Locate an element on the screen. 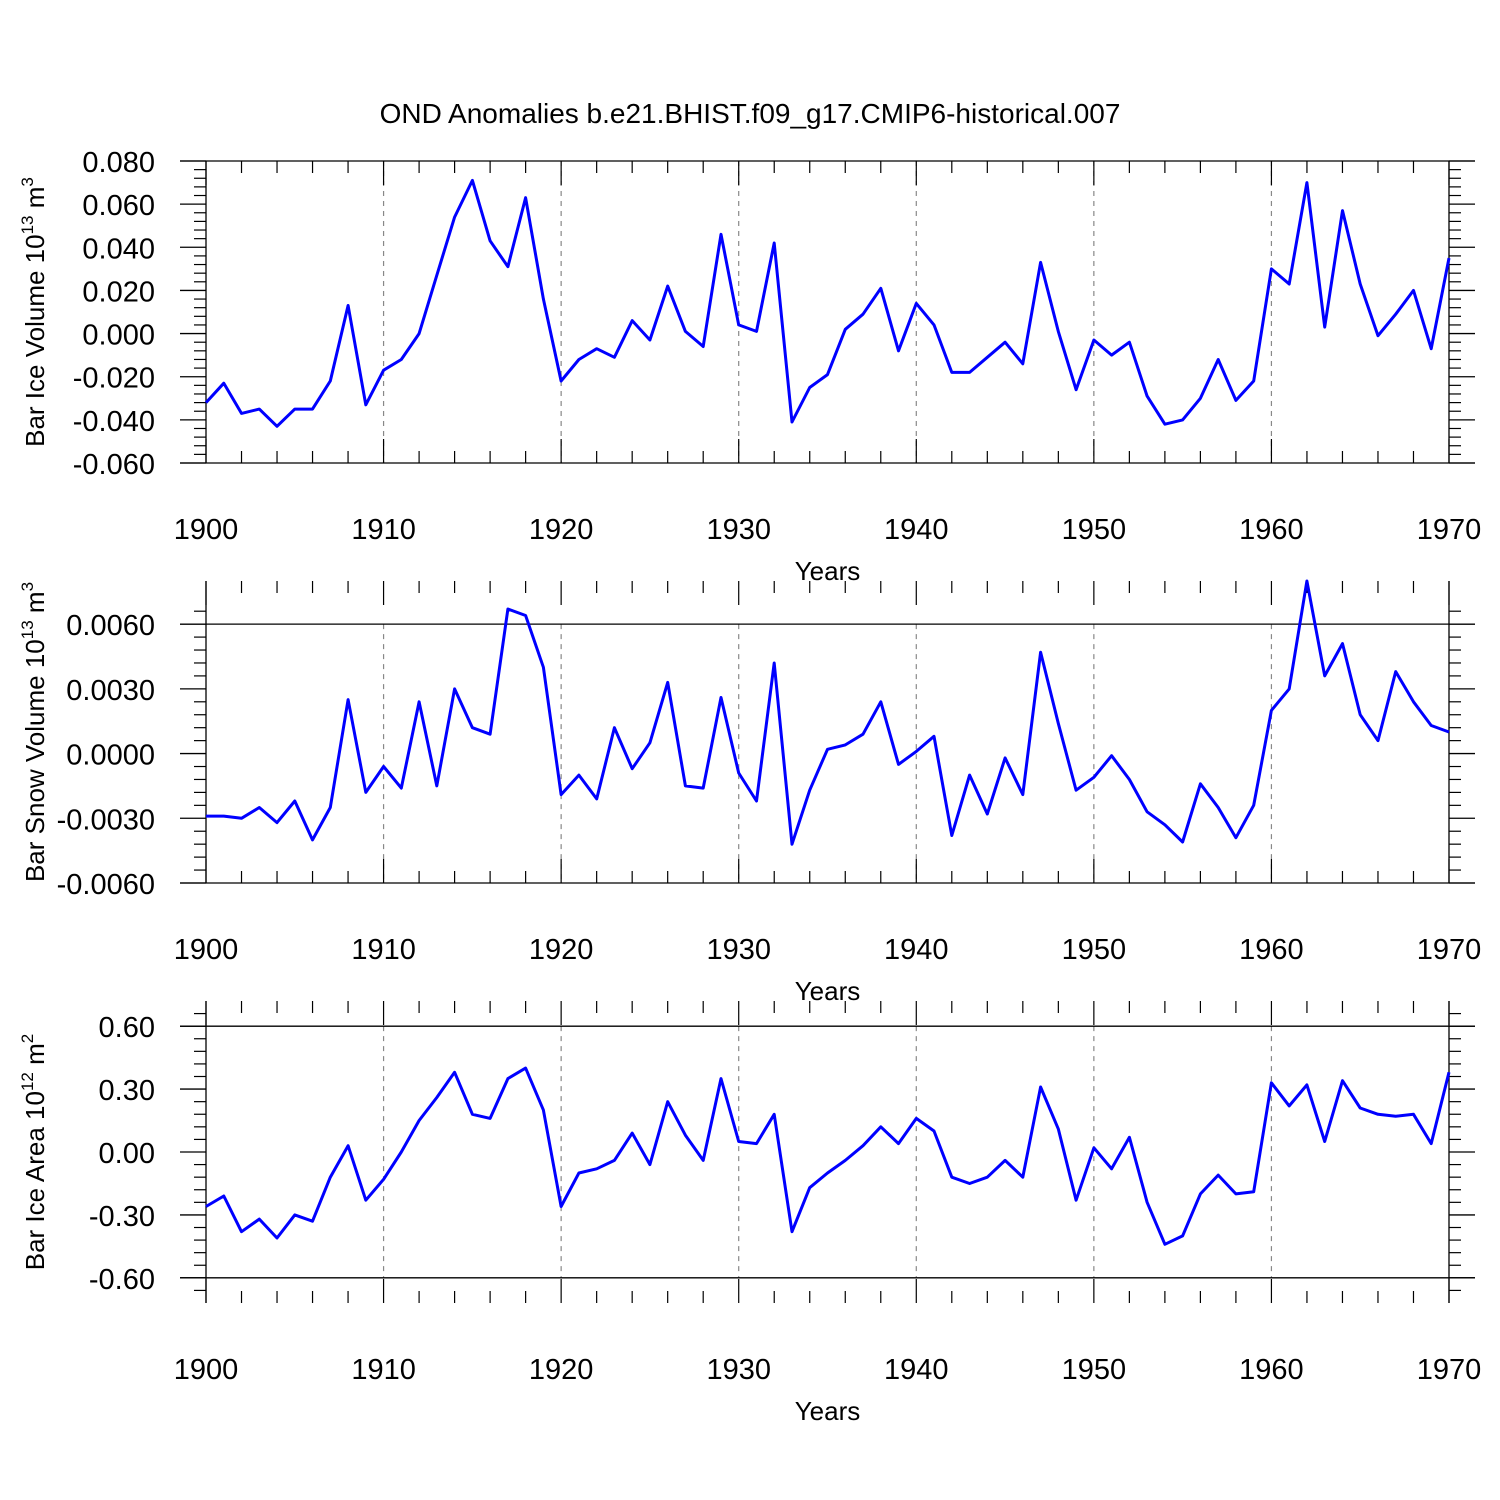  ice-area-x-tick-label: 1960 is located at coordinates (1271, 1370).